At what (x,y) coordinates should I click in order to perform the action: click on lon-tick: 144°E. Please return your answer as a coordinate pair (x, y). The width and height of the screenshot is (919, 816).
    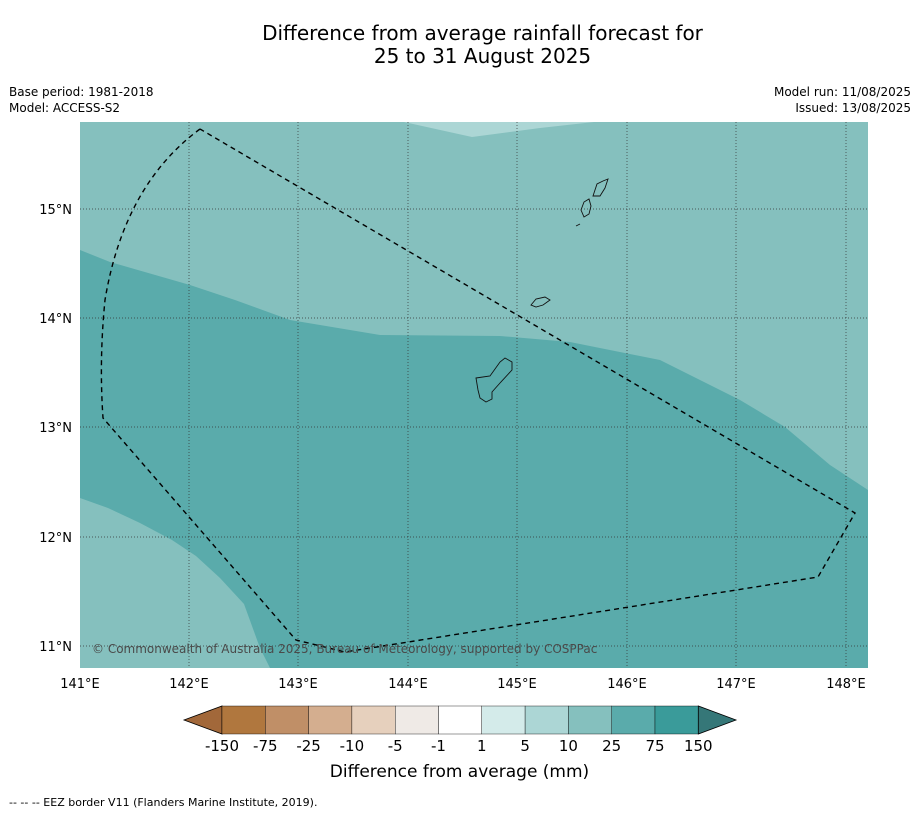
    Looking at the image, I should click on (408, 684).